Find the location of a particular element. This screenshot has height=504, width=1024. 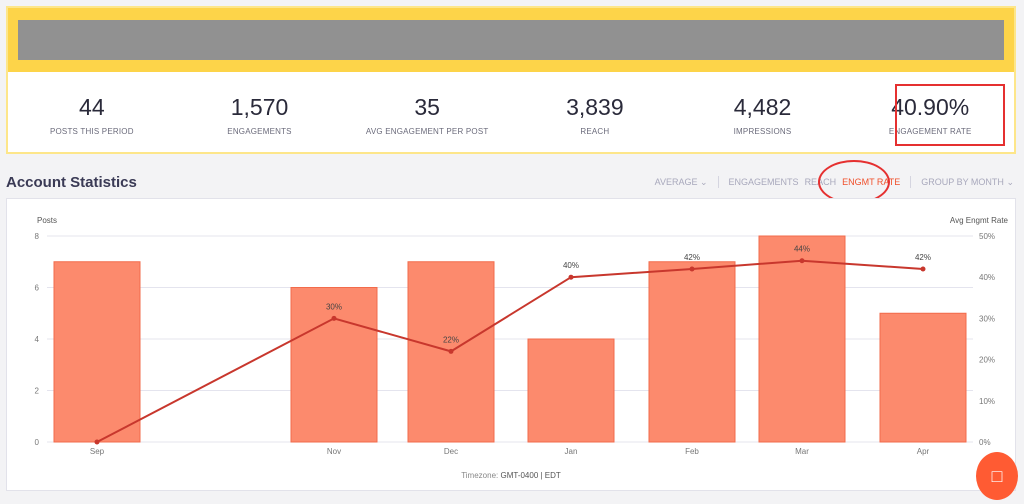

y-tick-label: 2 is located at coordinates (37, 391).